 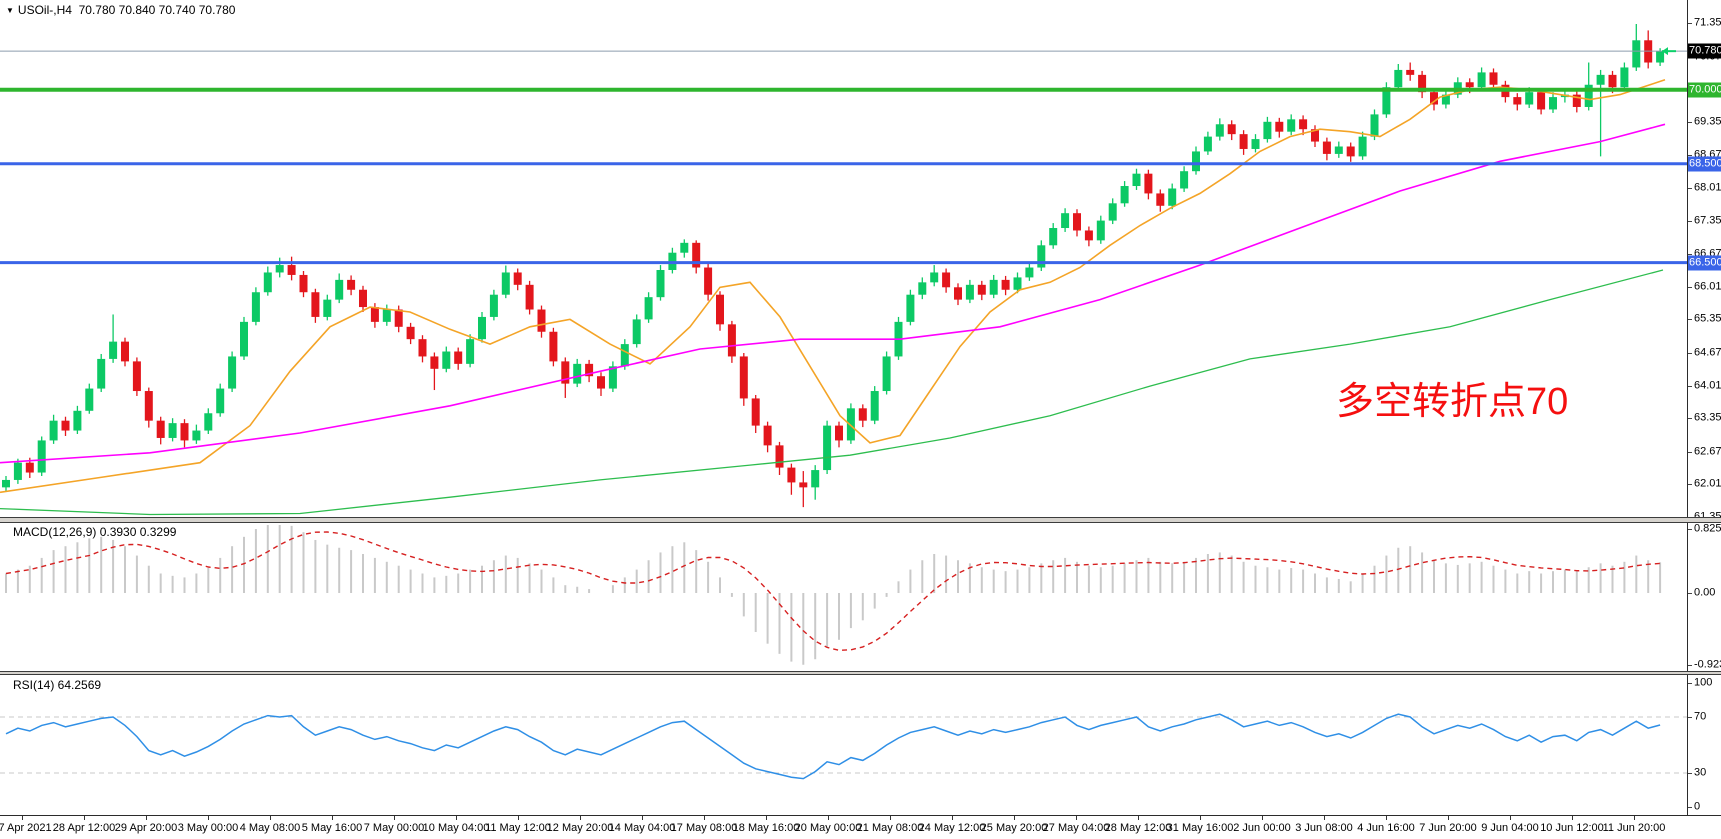 I want to click on time-axis-label: 12 May 20:00, so click(x=580, y=828).